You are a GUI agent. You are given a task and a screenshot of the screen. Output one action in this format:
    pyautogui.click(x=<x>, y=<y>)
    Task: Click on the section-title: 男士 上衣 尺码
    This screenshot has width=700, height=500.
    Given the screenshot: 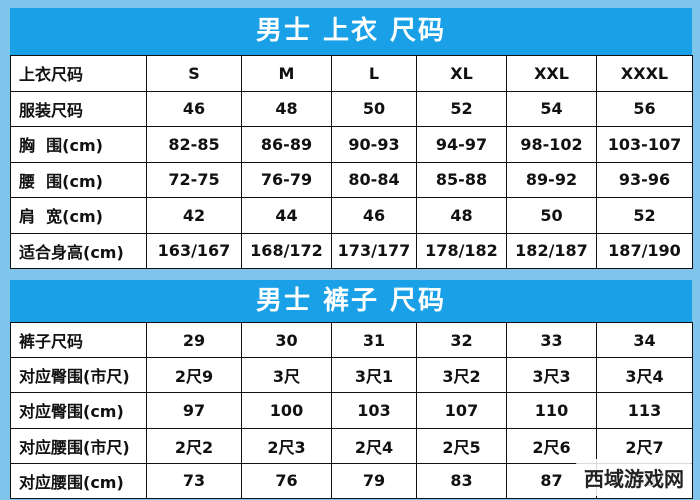 What is the action you would take?
    pyautogui.click(x=351, y=31)
    